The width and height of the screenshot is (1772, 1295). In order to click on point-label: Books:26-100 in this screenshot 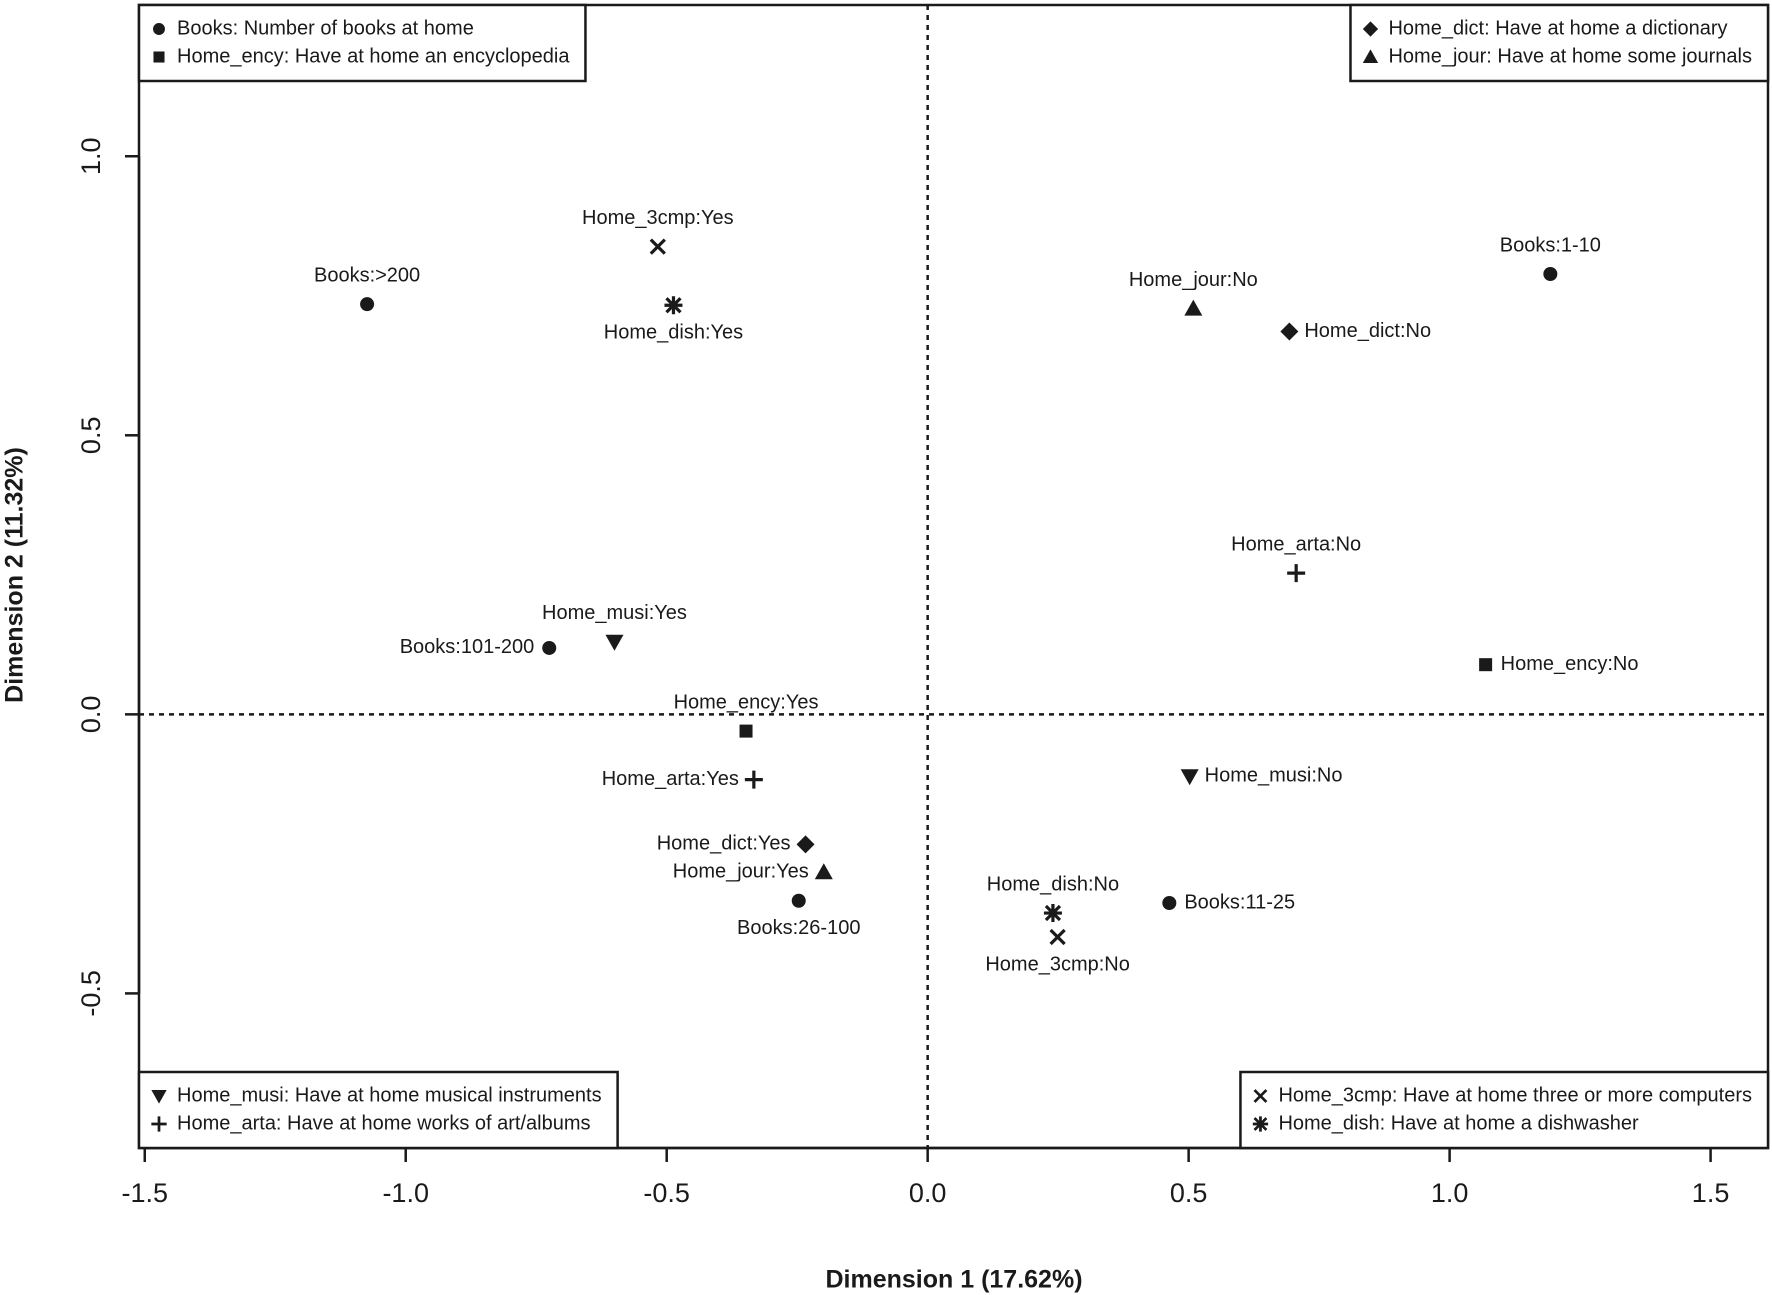, I will do `click(798, 928)`.